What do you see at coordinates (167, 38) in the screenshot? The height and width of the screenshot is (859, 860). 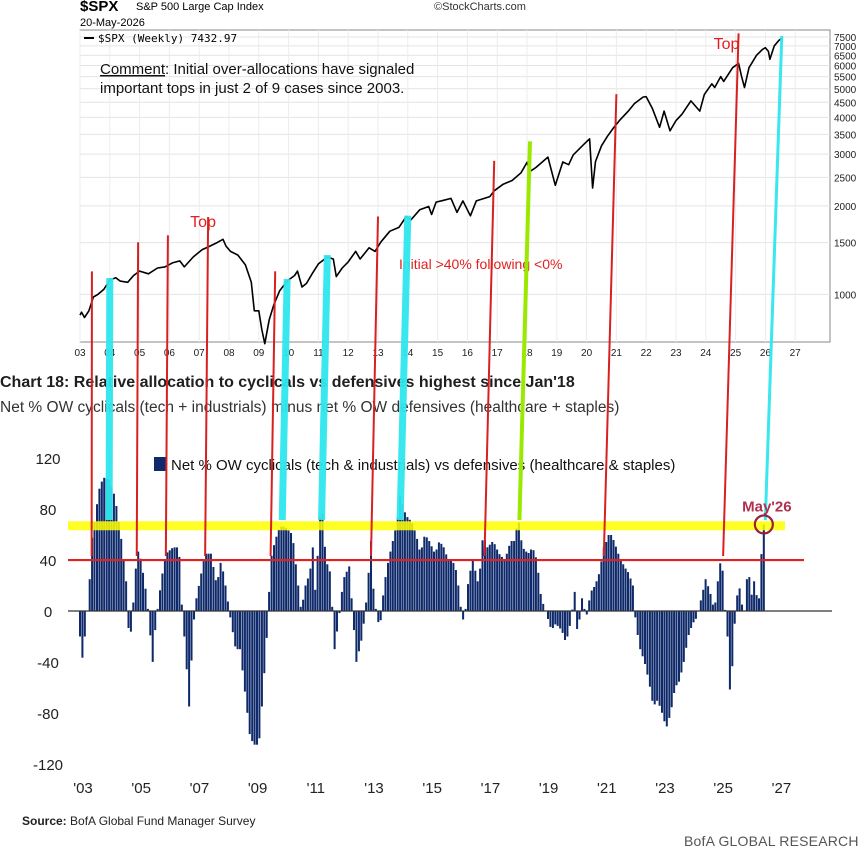 I see `legend-label: $SPX (Weekly) 7432.97` at bounding box center [167, 38].